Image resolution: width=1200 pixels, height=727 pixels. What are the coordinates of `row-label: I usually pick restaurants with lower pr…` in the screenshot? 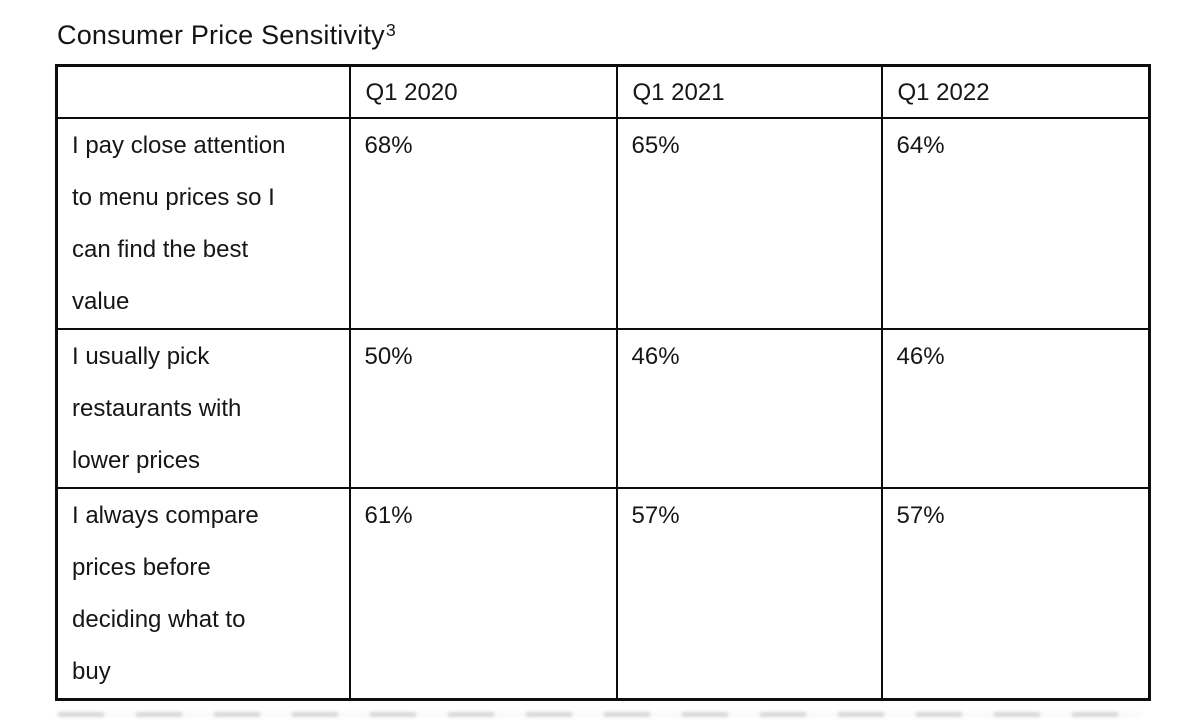 It's located at (203, 408).